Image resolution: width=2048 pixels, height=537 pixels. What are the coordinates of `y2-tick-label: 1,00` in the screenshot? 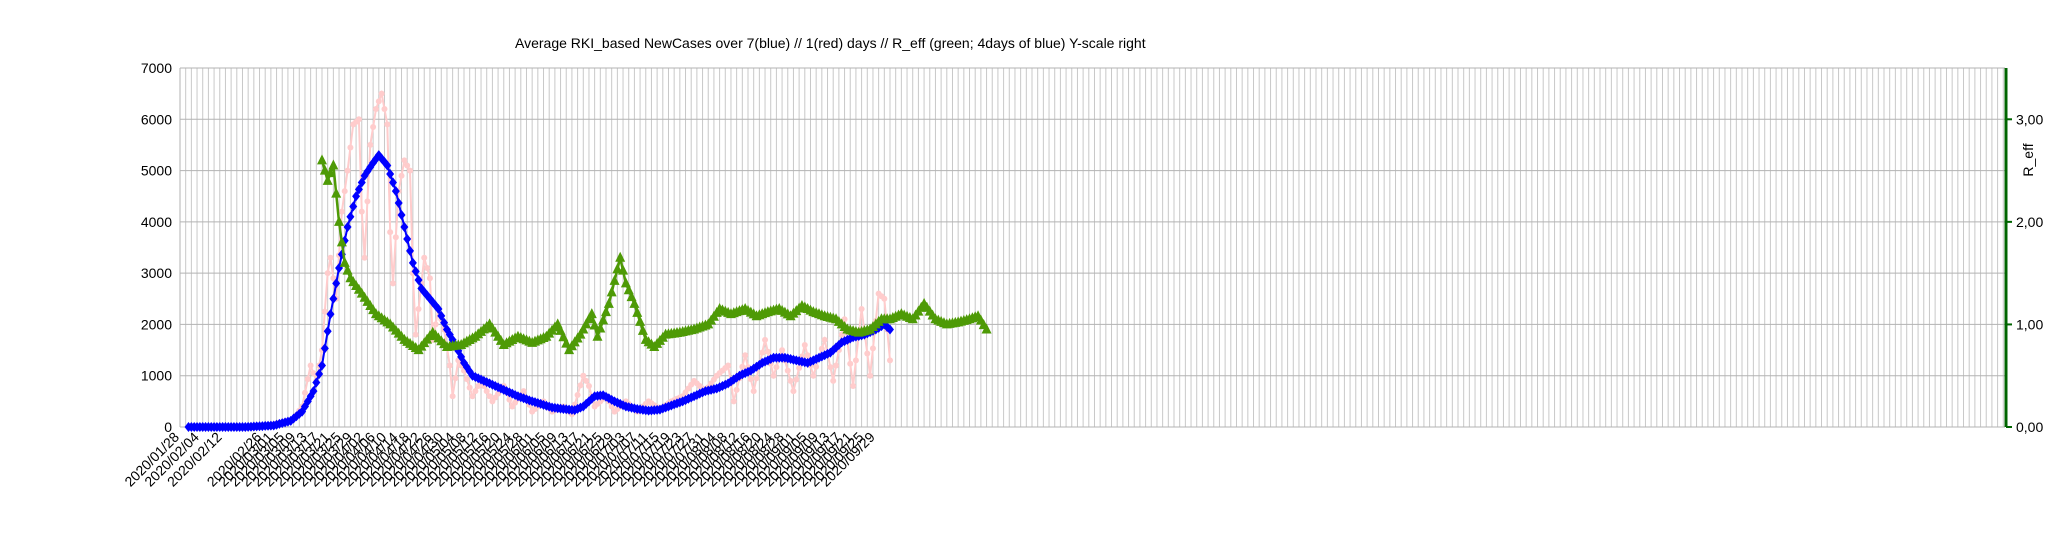 It's located at (2029, 324).